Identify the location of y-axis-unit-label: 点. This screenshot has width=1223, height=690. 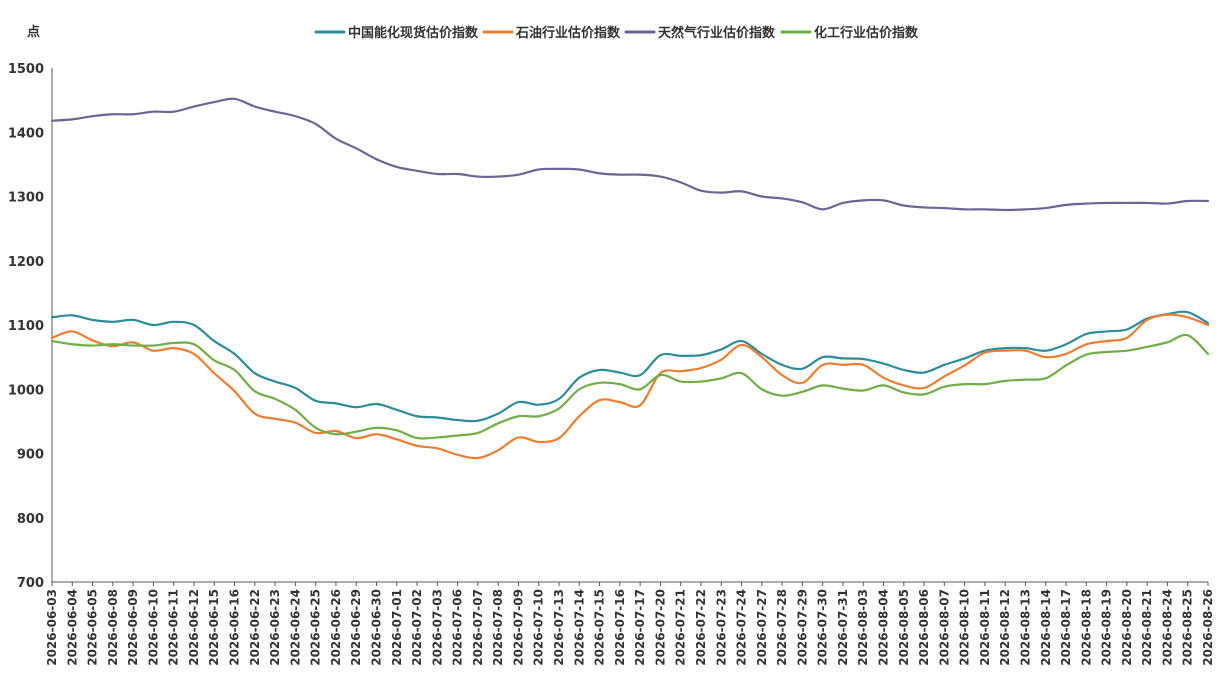
(33, 32).